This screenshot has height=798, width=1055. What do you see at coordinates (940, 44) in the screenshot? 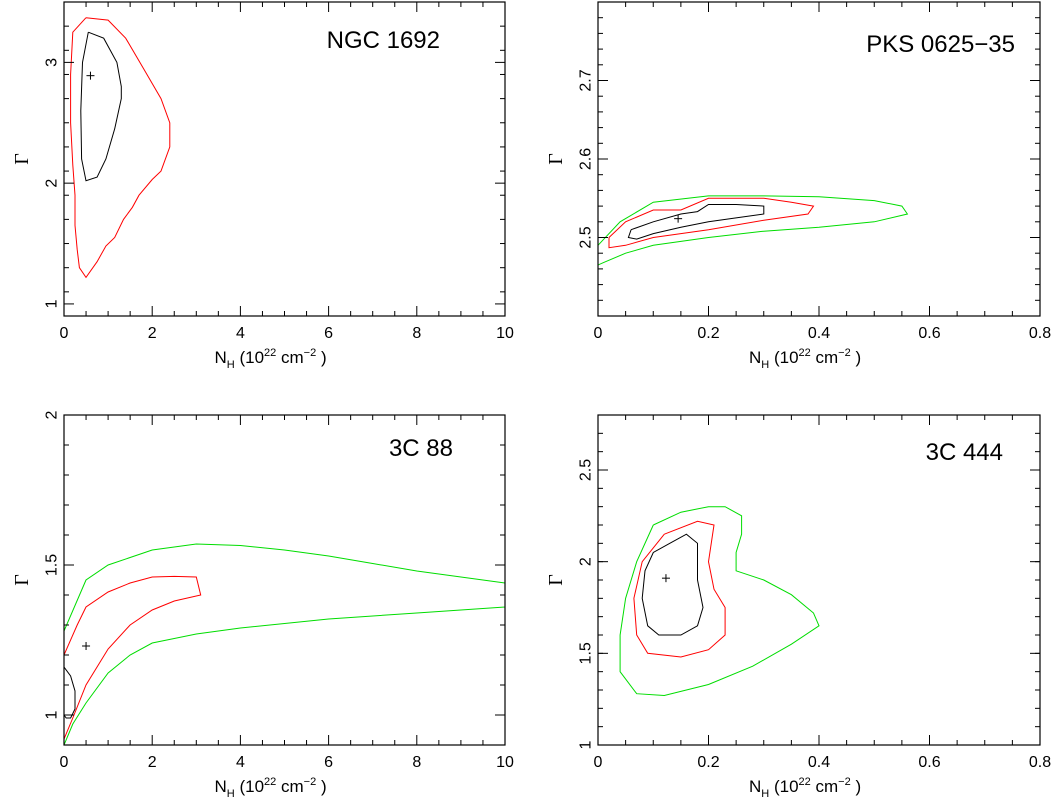
I see `panel-title: PKS 0625−35` at bounding box center [940, 44].